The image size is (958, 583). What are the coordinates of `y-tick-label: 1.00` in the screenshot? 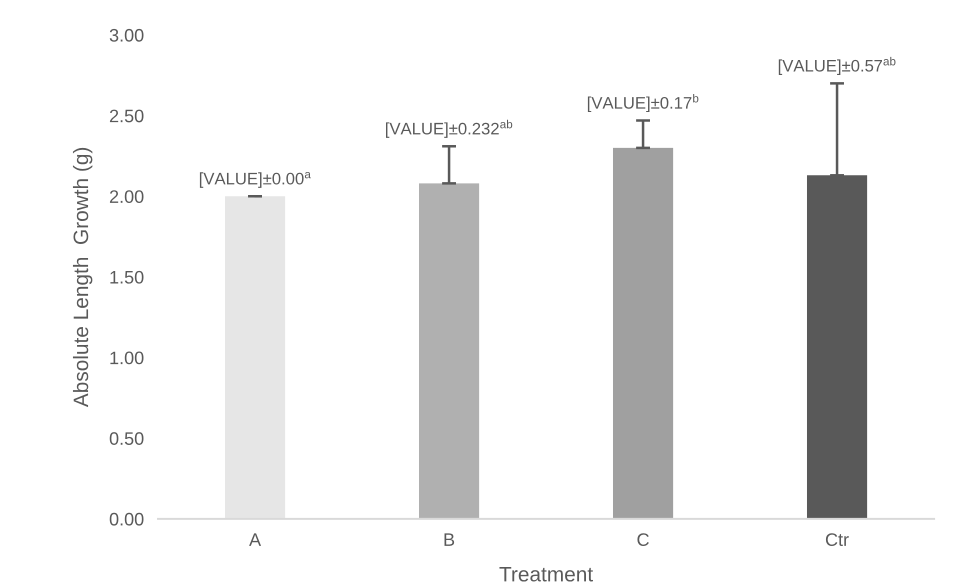 It's located at (127, 358).